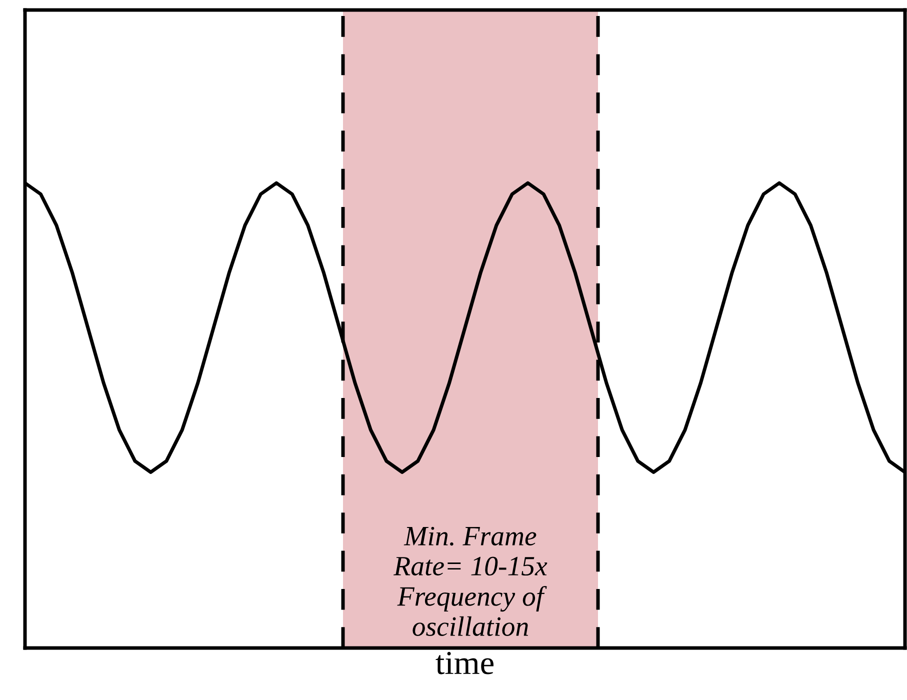  I want to click on annotation: Min. Frame Rate= 10-15x Frequency of oscillation, so click(470, 581).